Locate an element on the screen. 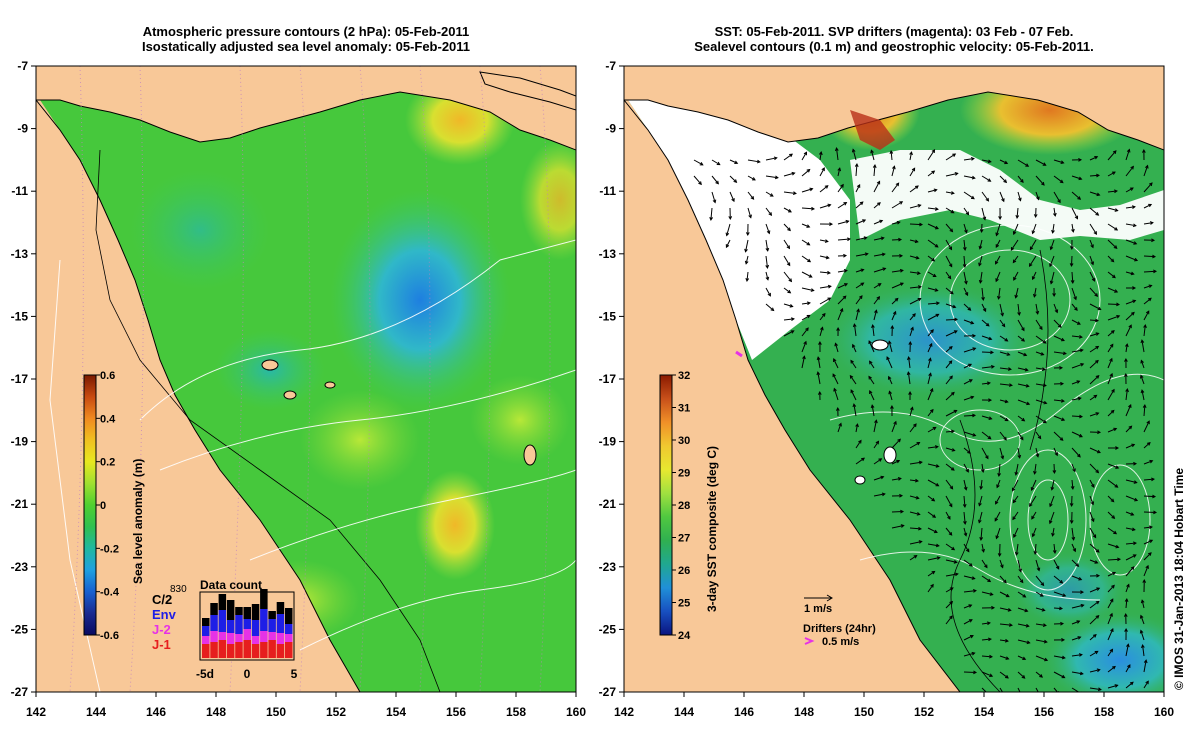  x-tick-label: 154 is located at coordinates (984, 712).